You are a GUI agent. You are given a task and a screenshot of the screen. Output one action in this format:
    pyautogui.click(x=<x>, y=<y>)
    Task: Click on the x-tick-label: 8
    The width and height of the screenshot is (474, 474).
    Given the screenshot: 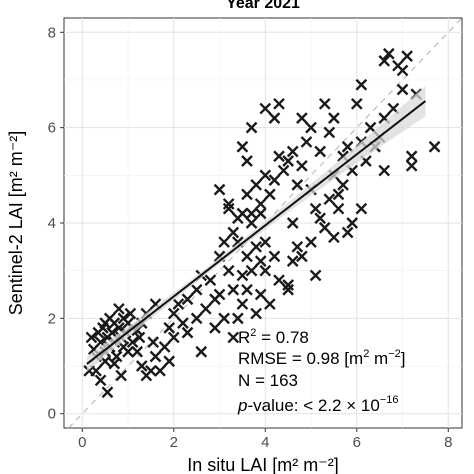 What is the action you would take?
    pyautogui.click(x=448, y=442)
    